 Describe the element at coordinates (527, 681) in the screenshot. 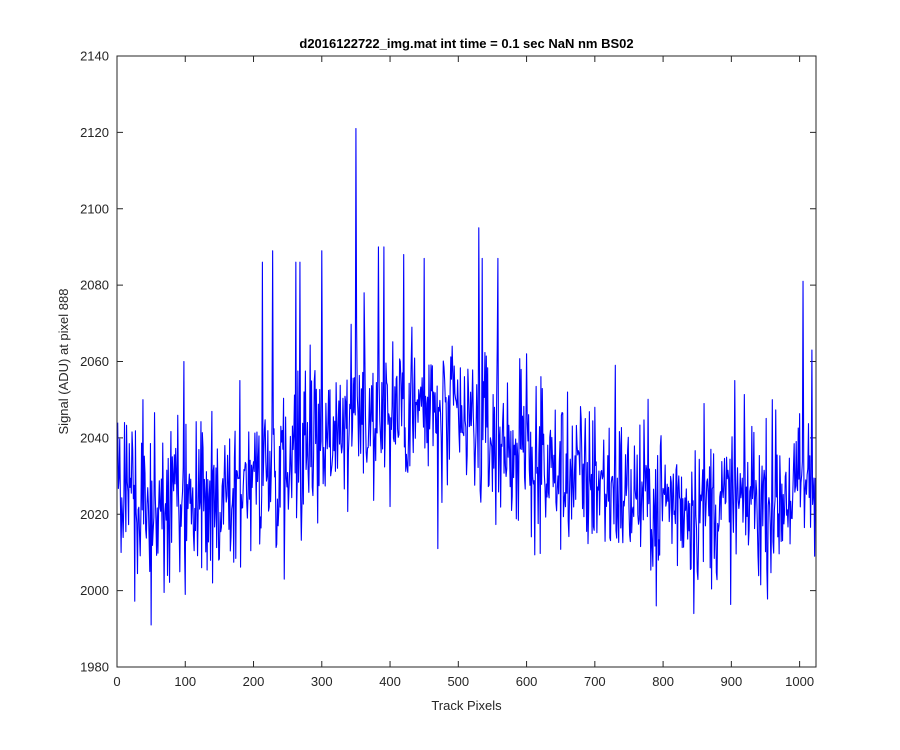

I see `x-tick-label: 600` at that location.